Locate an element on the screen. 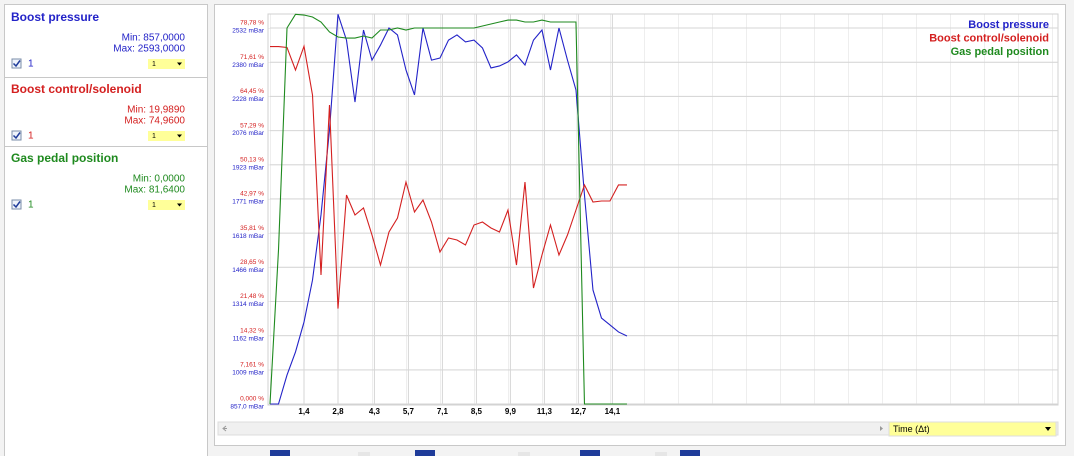  legend-entry: Gas pedal position is located at coordinates (1000, 52).